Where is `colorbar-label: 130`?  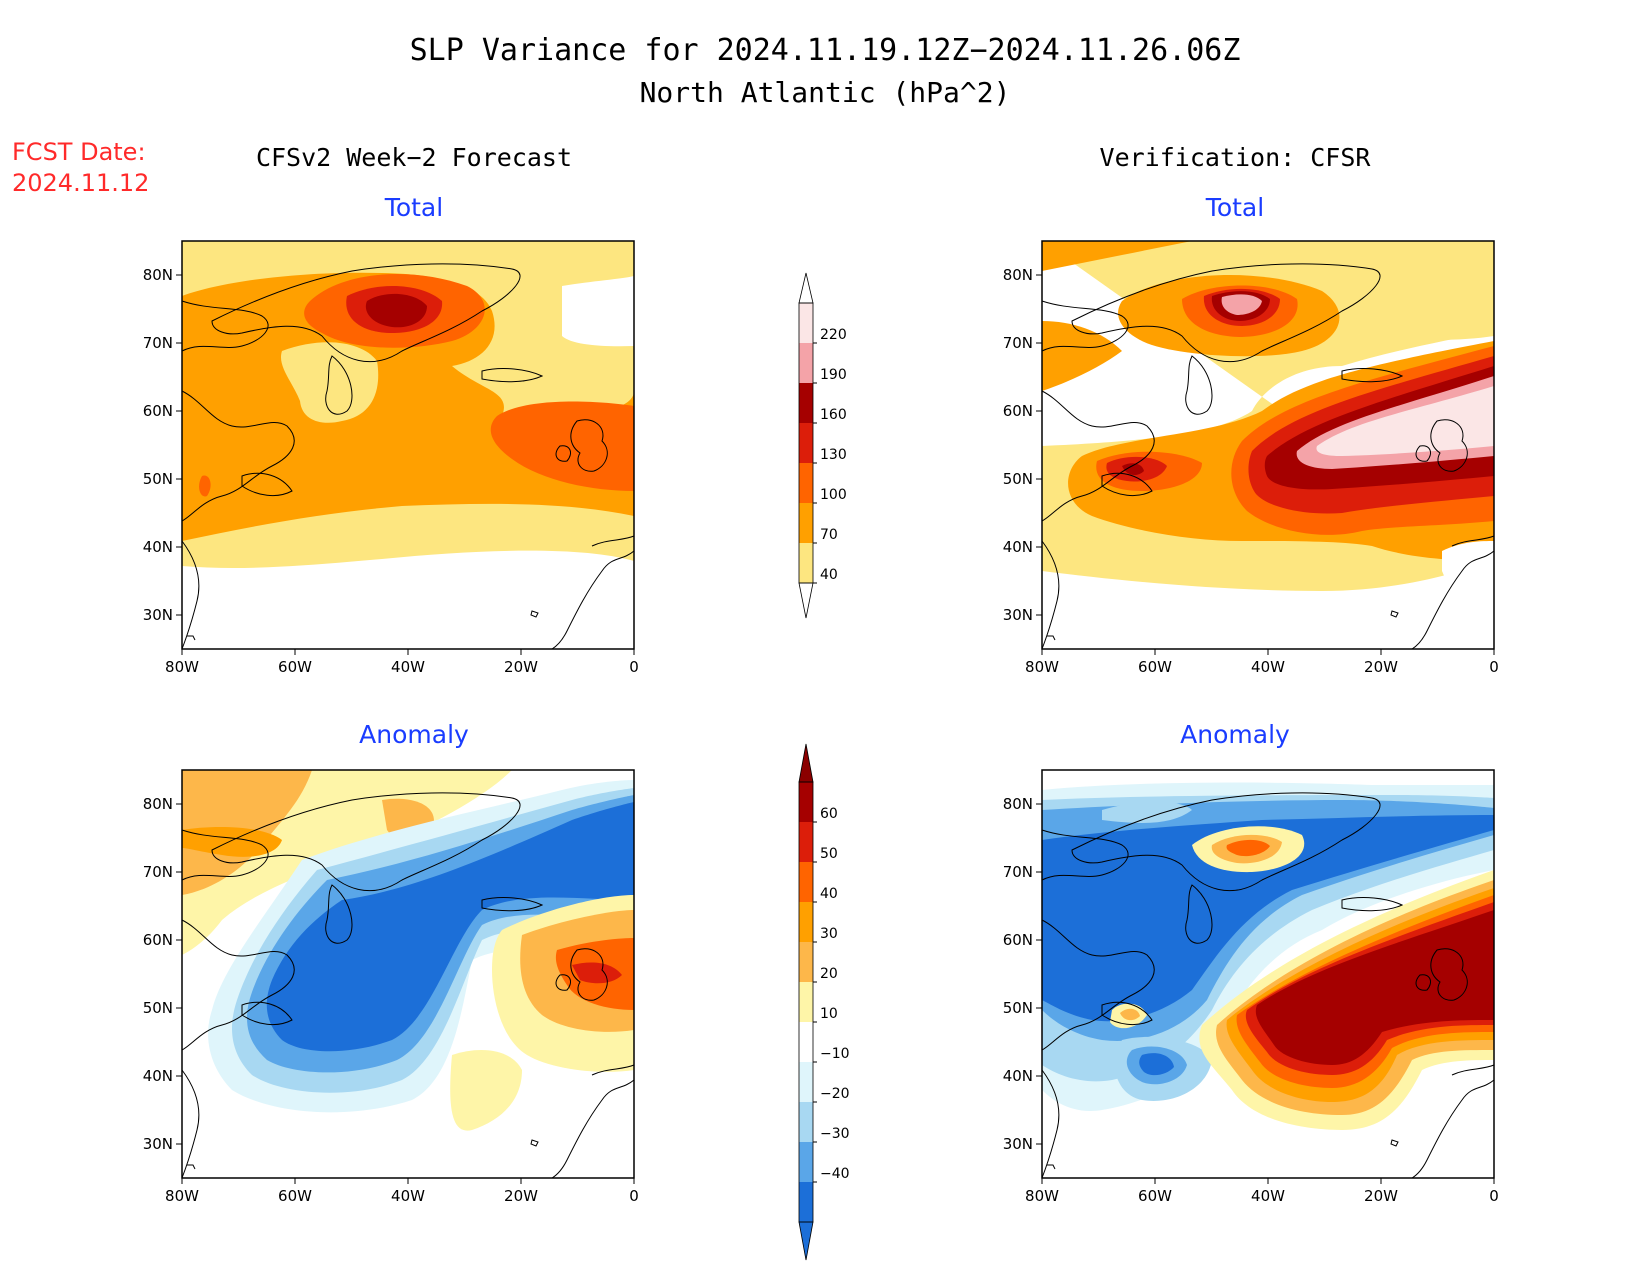
colorbar-label: 130 is located at coordinates (833, 455).